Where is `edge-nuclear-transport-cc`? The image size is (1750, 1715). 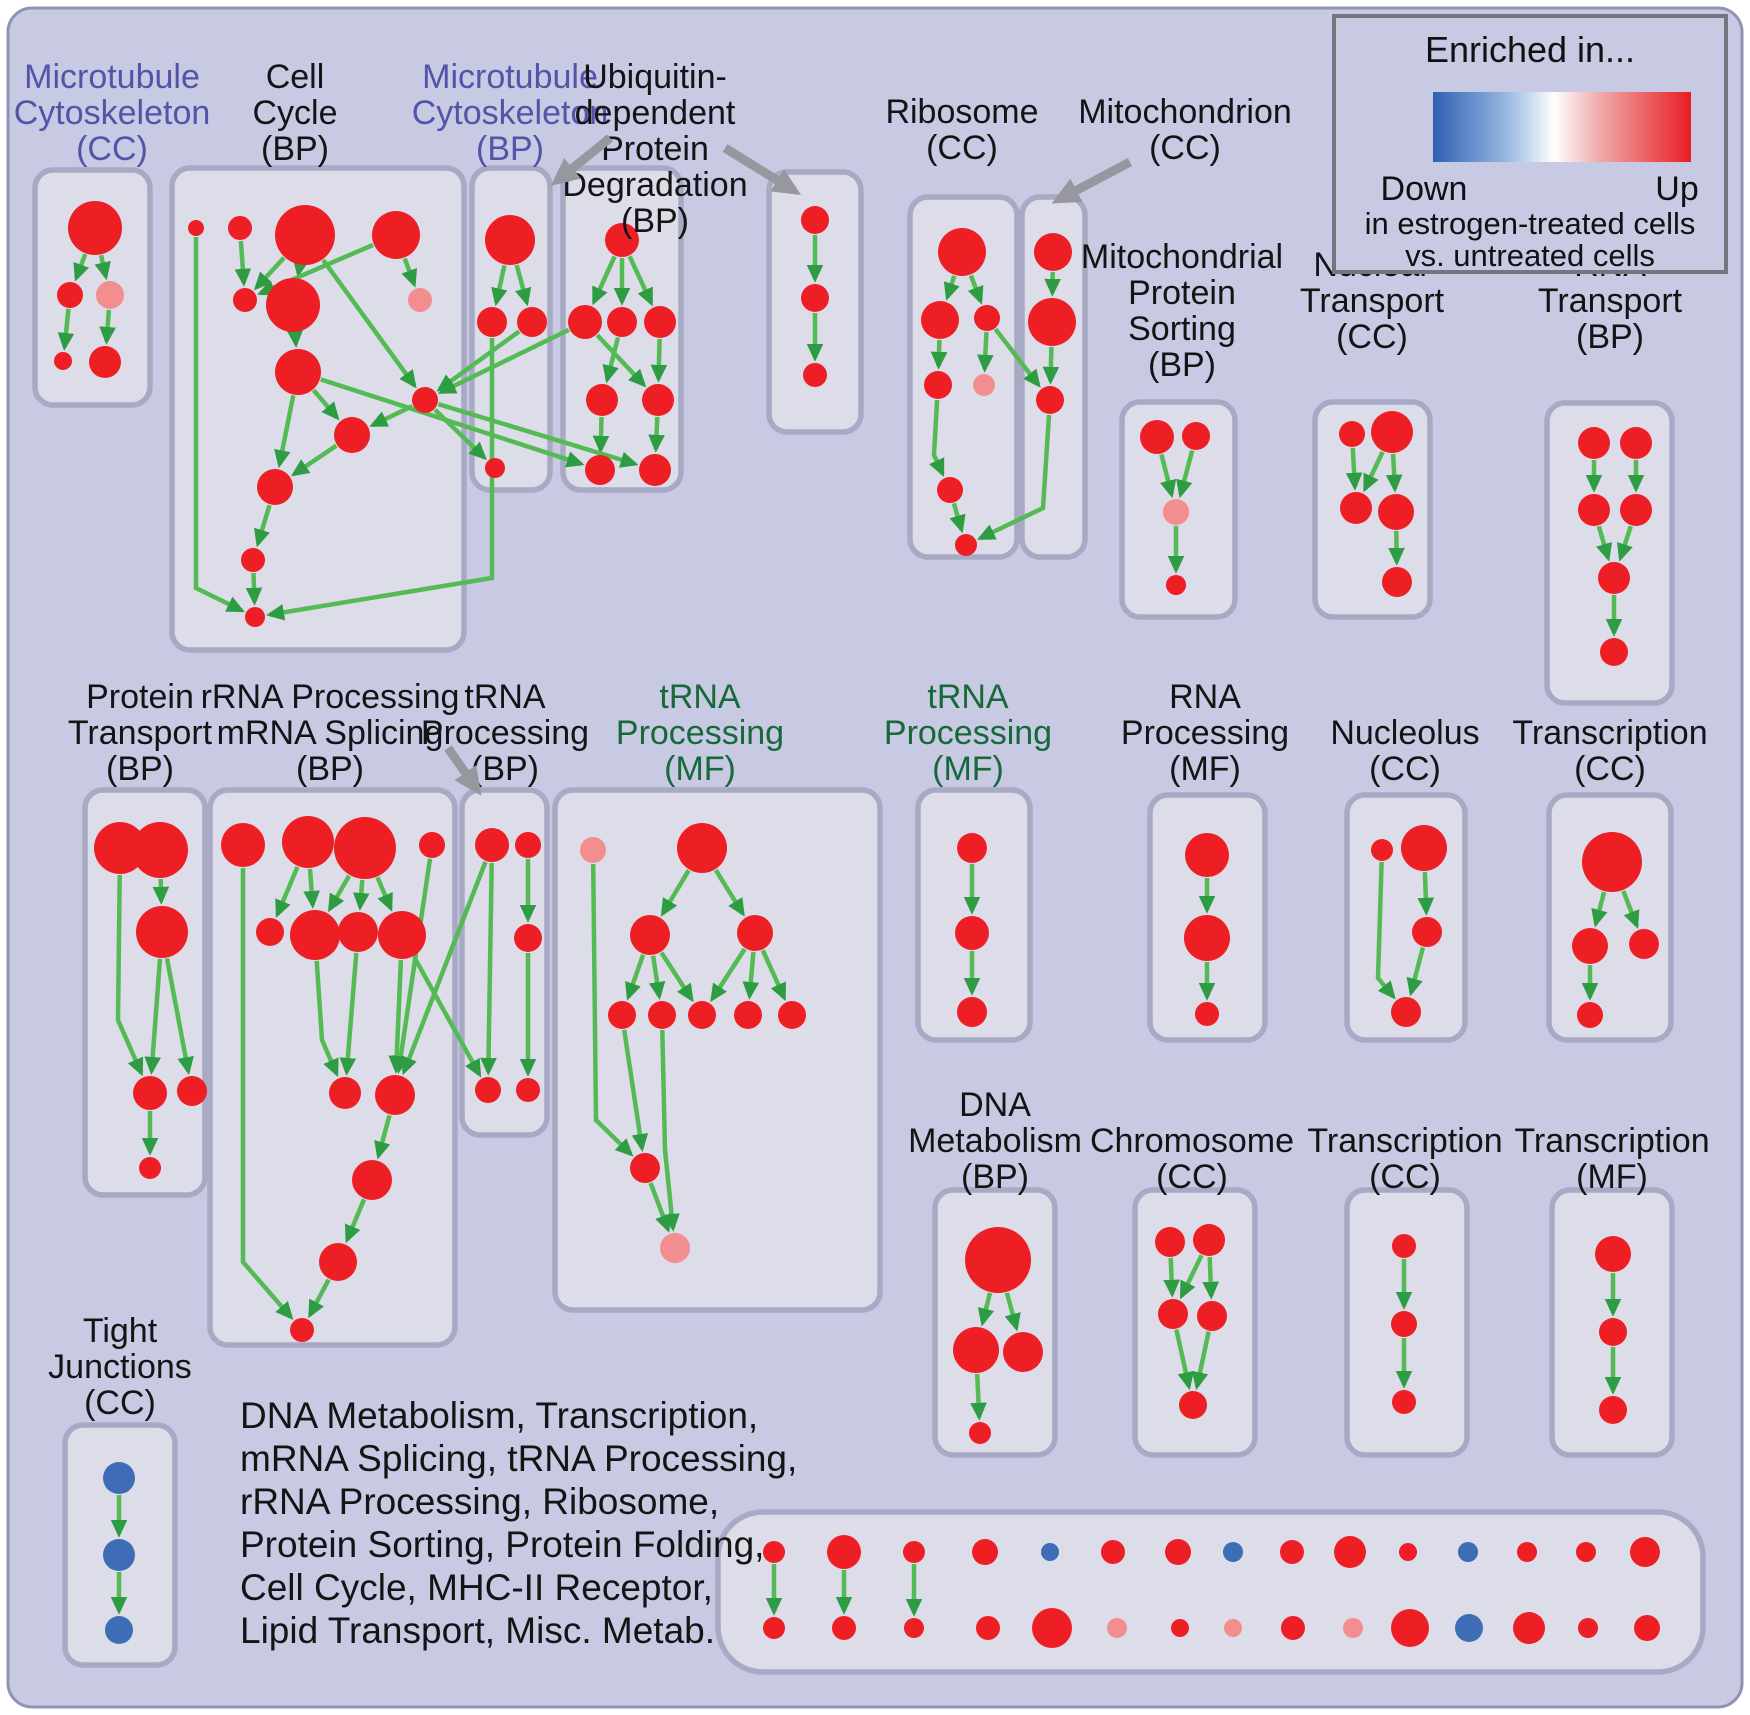
edge-nuclear-transport-cc is located at coordinates (1373, 471).